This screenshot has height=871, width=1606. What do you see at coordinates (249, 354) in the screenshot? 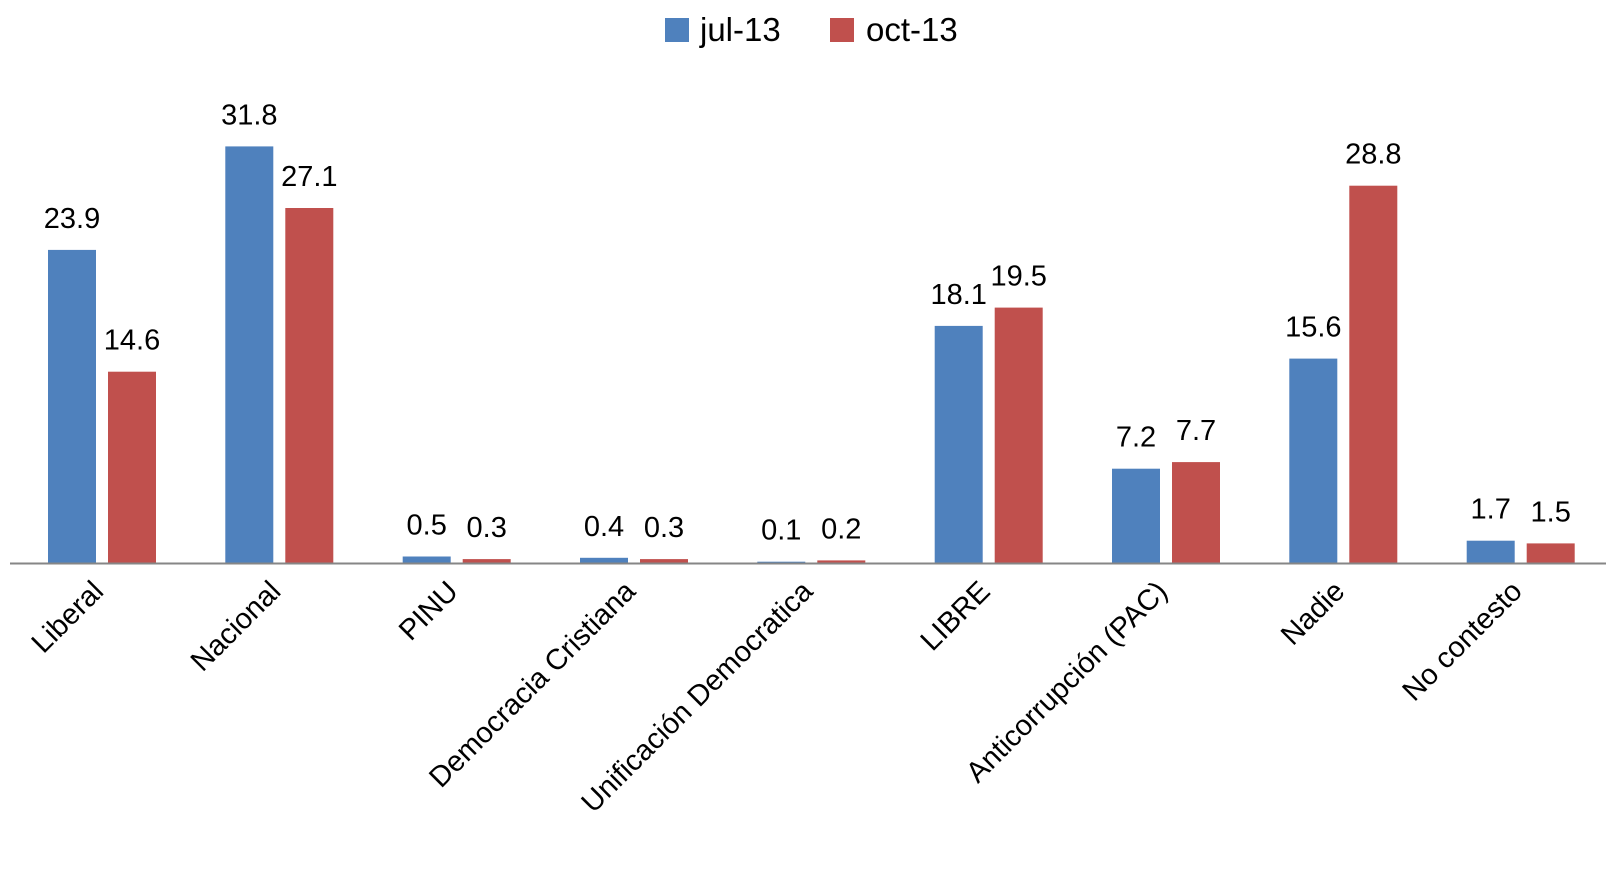
I see `bar-jul-13-nacional` at bounding box center [249, 354].